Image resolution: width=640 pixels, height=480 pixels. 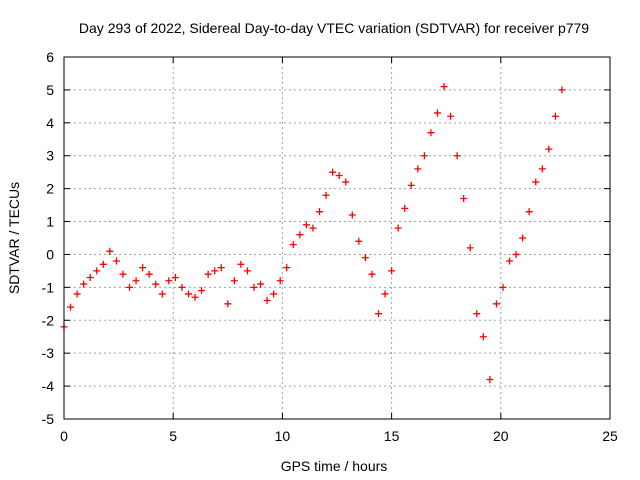 I want to click on x-tick-label: 10, so click(x=283, y=436).